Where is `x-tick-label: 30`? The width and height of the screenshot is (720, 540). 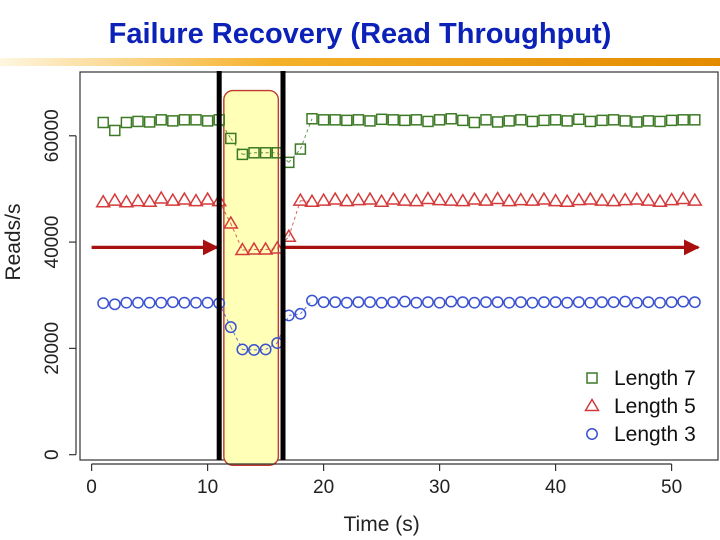 x-tick-label: 30 is located at coordinates (439, 487).